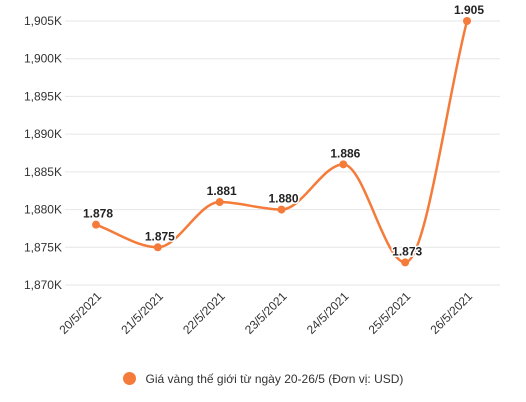 The height and width of the screenshot is (402, 526). What do you see at coordinates (43, 59) in the screenshot?
I see `y-tick-label: 1,900K` at bounding box center [43, 59].